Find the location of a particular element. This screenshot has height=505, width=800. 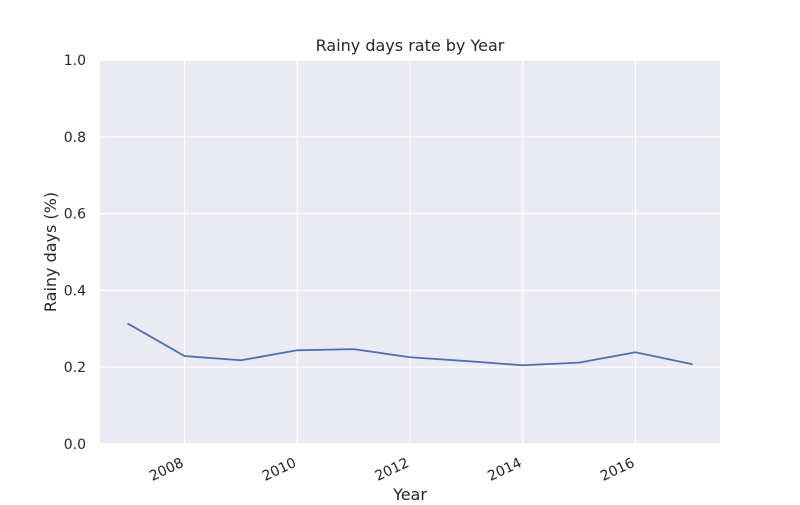

y-tick-label: 0.6 is located at coordinates (75, 215).